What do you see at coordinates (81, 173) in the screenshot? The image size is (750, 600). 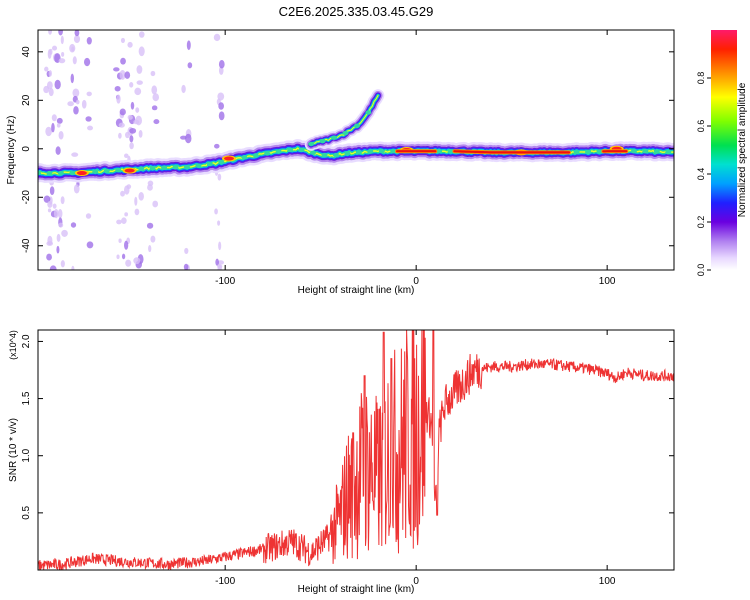 I see `hotspot-core` at bounding box center [81, 173].